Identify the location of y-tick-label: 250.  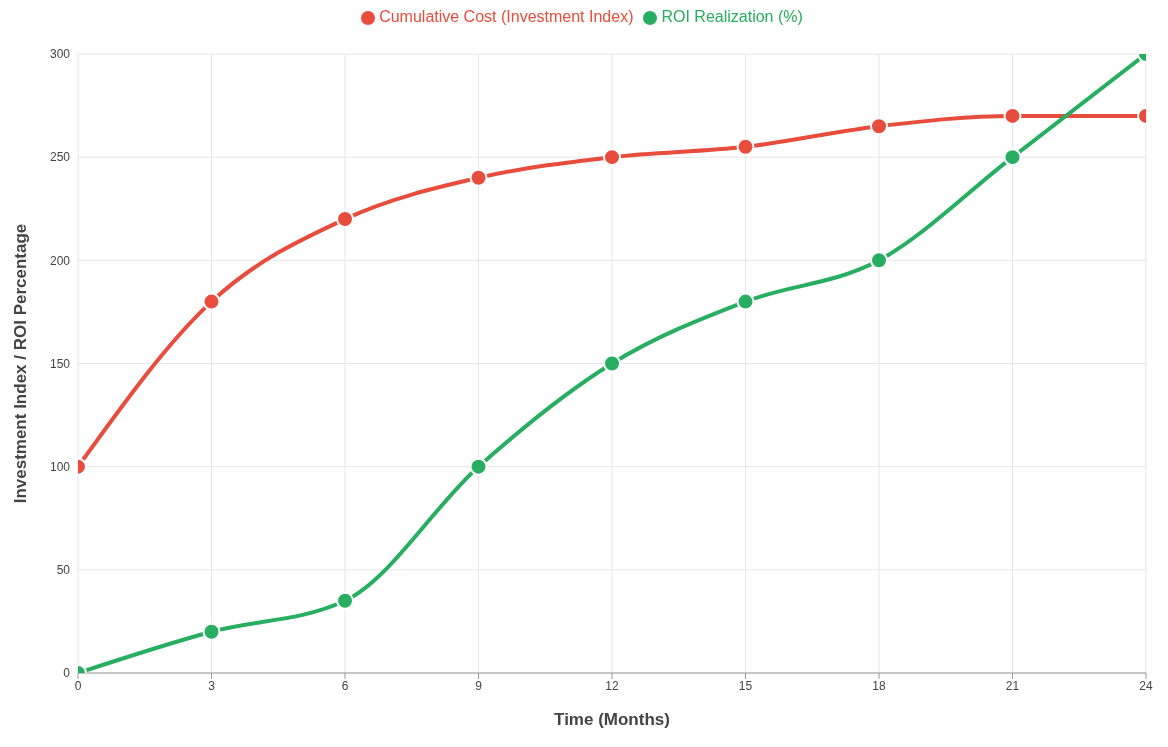
(60, 157).